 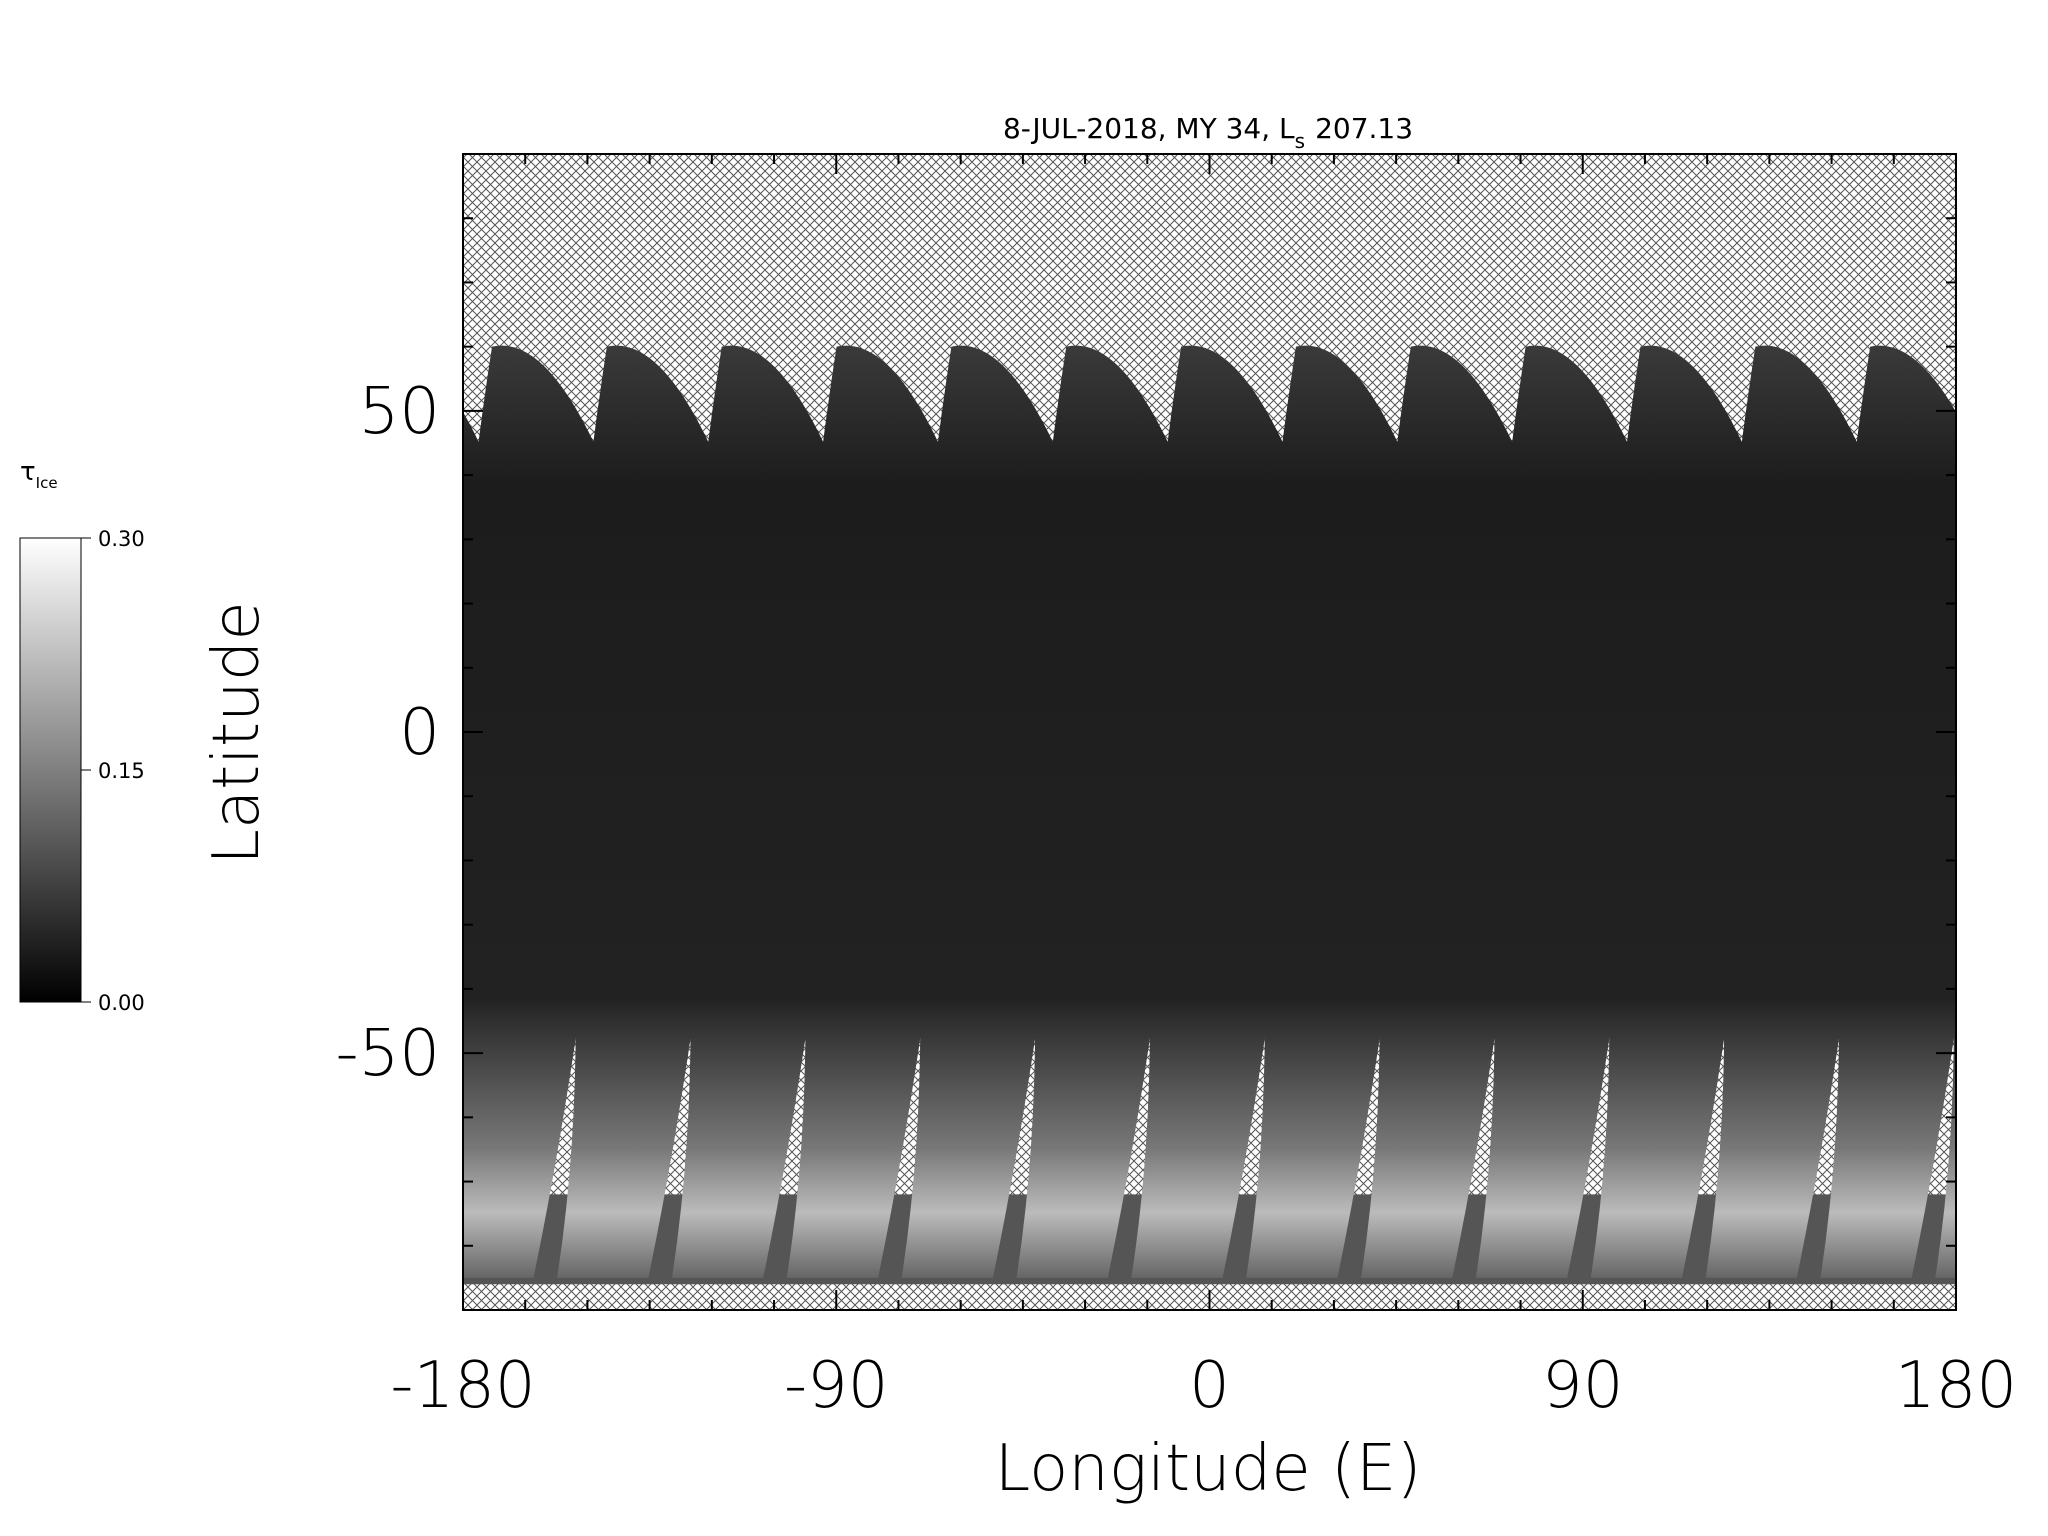 I want to click on colorbar-tick-label: 0.15, so click(x=121, y=771).